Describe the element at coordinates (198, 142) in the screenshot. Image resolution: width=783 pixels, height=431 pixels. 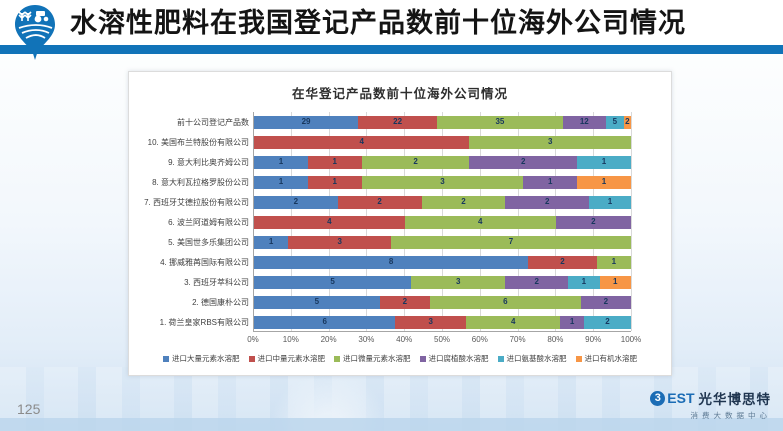
I see `bar-row-label: 10. 美国布兰特股份有限公司` at that location.